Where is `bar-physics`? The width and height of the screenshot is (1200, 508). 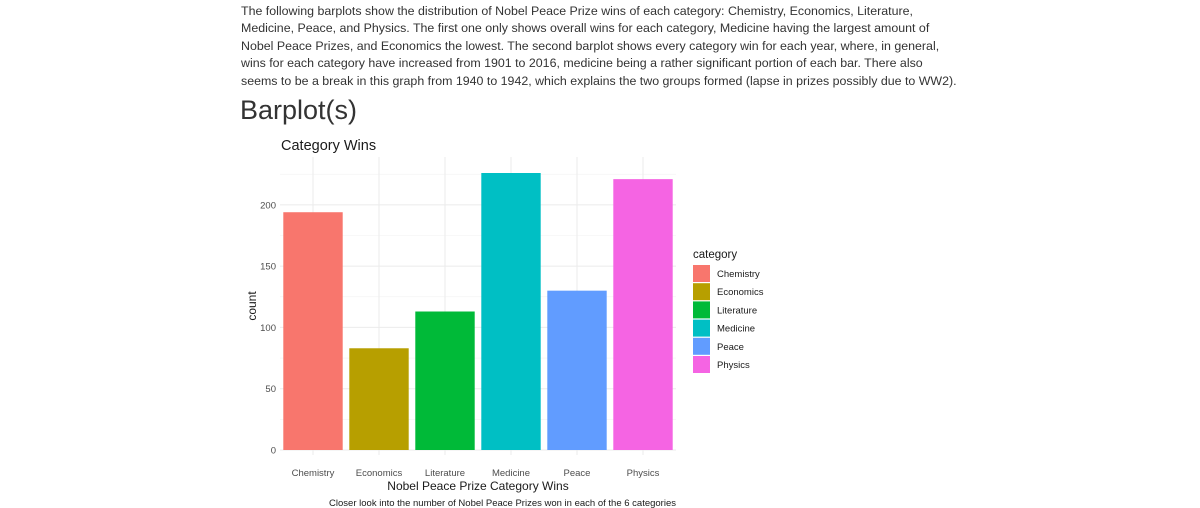
bar-physics is located at coordinates (643, 314).